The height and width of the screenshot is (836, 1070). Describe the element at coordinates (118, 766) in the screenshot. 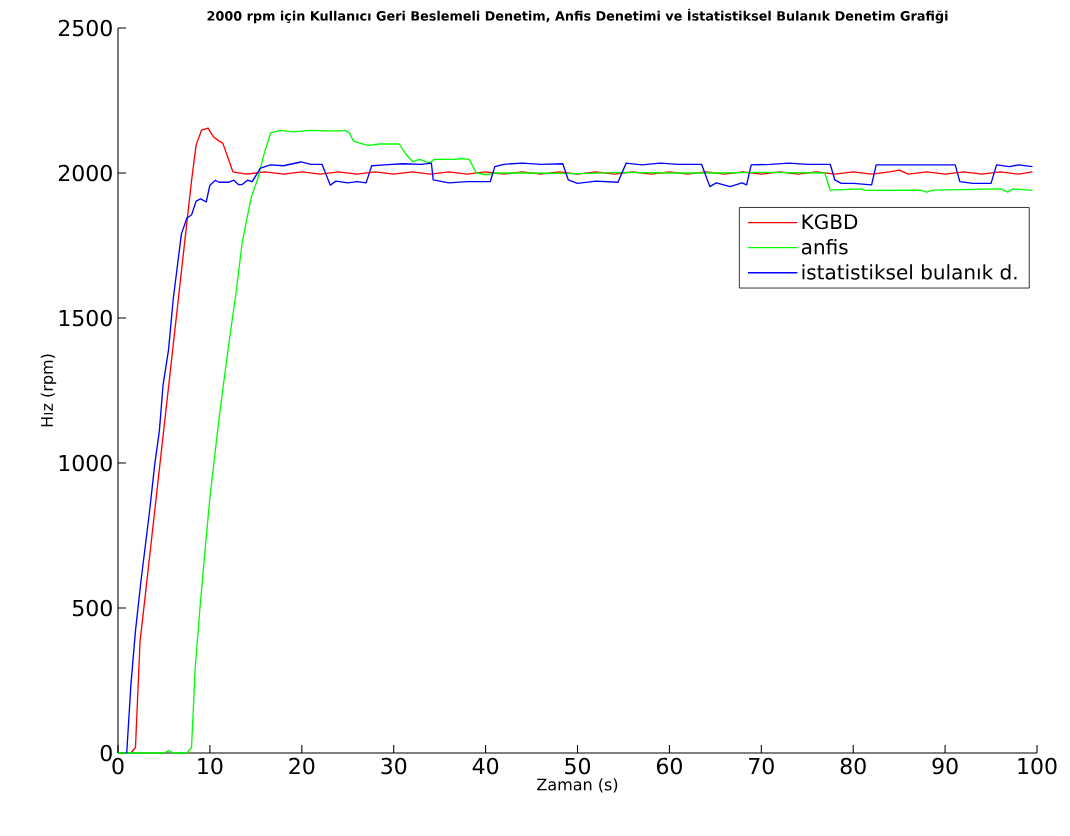

I see `x-tick-label: 0` at that location.